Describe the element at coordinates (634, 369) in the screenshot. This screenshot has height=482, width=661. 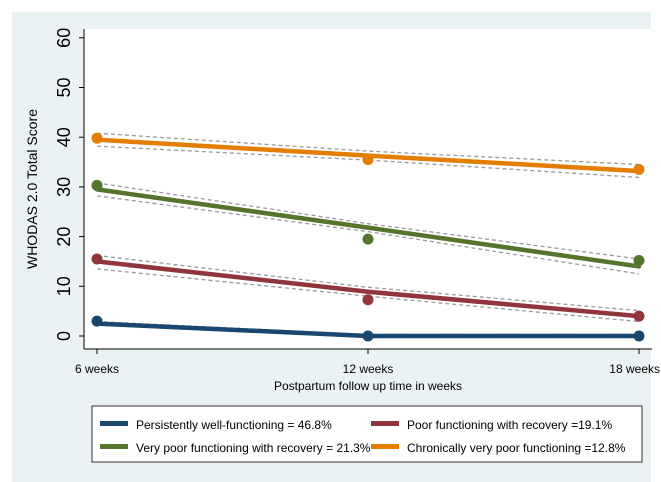
I see `x-tick-label: 18 weeks` at that location.